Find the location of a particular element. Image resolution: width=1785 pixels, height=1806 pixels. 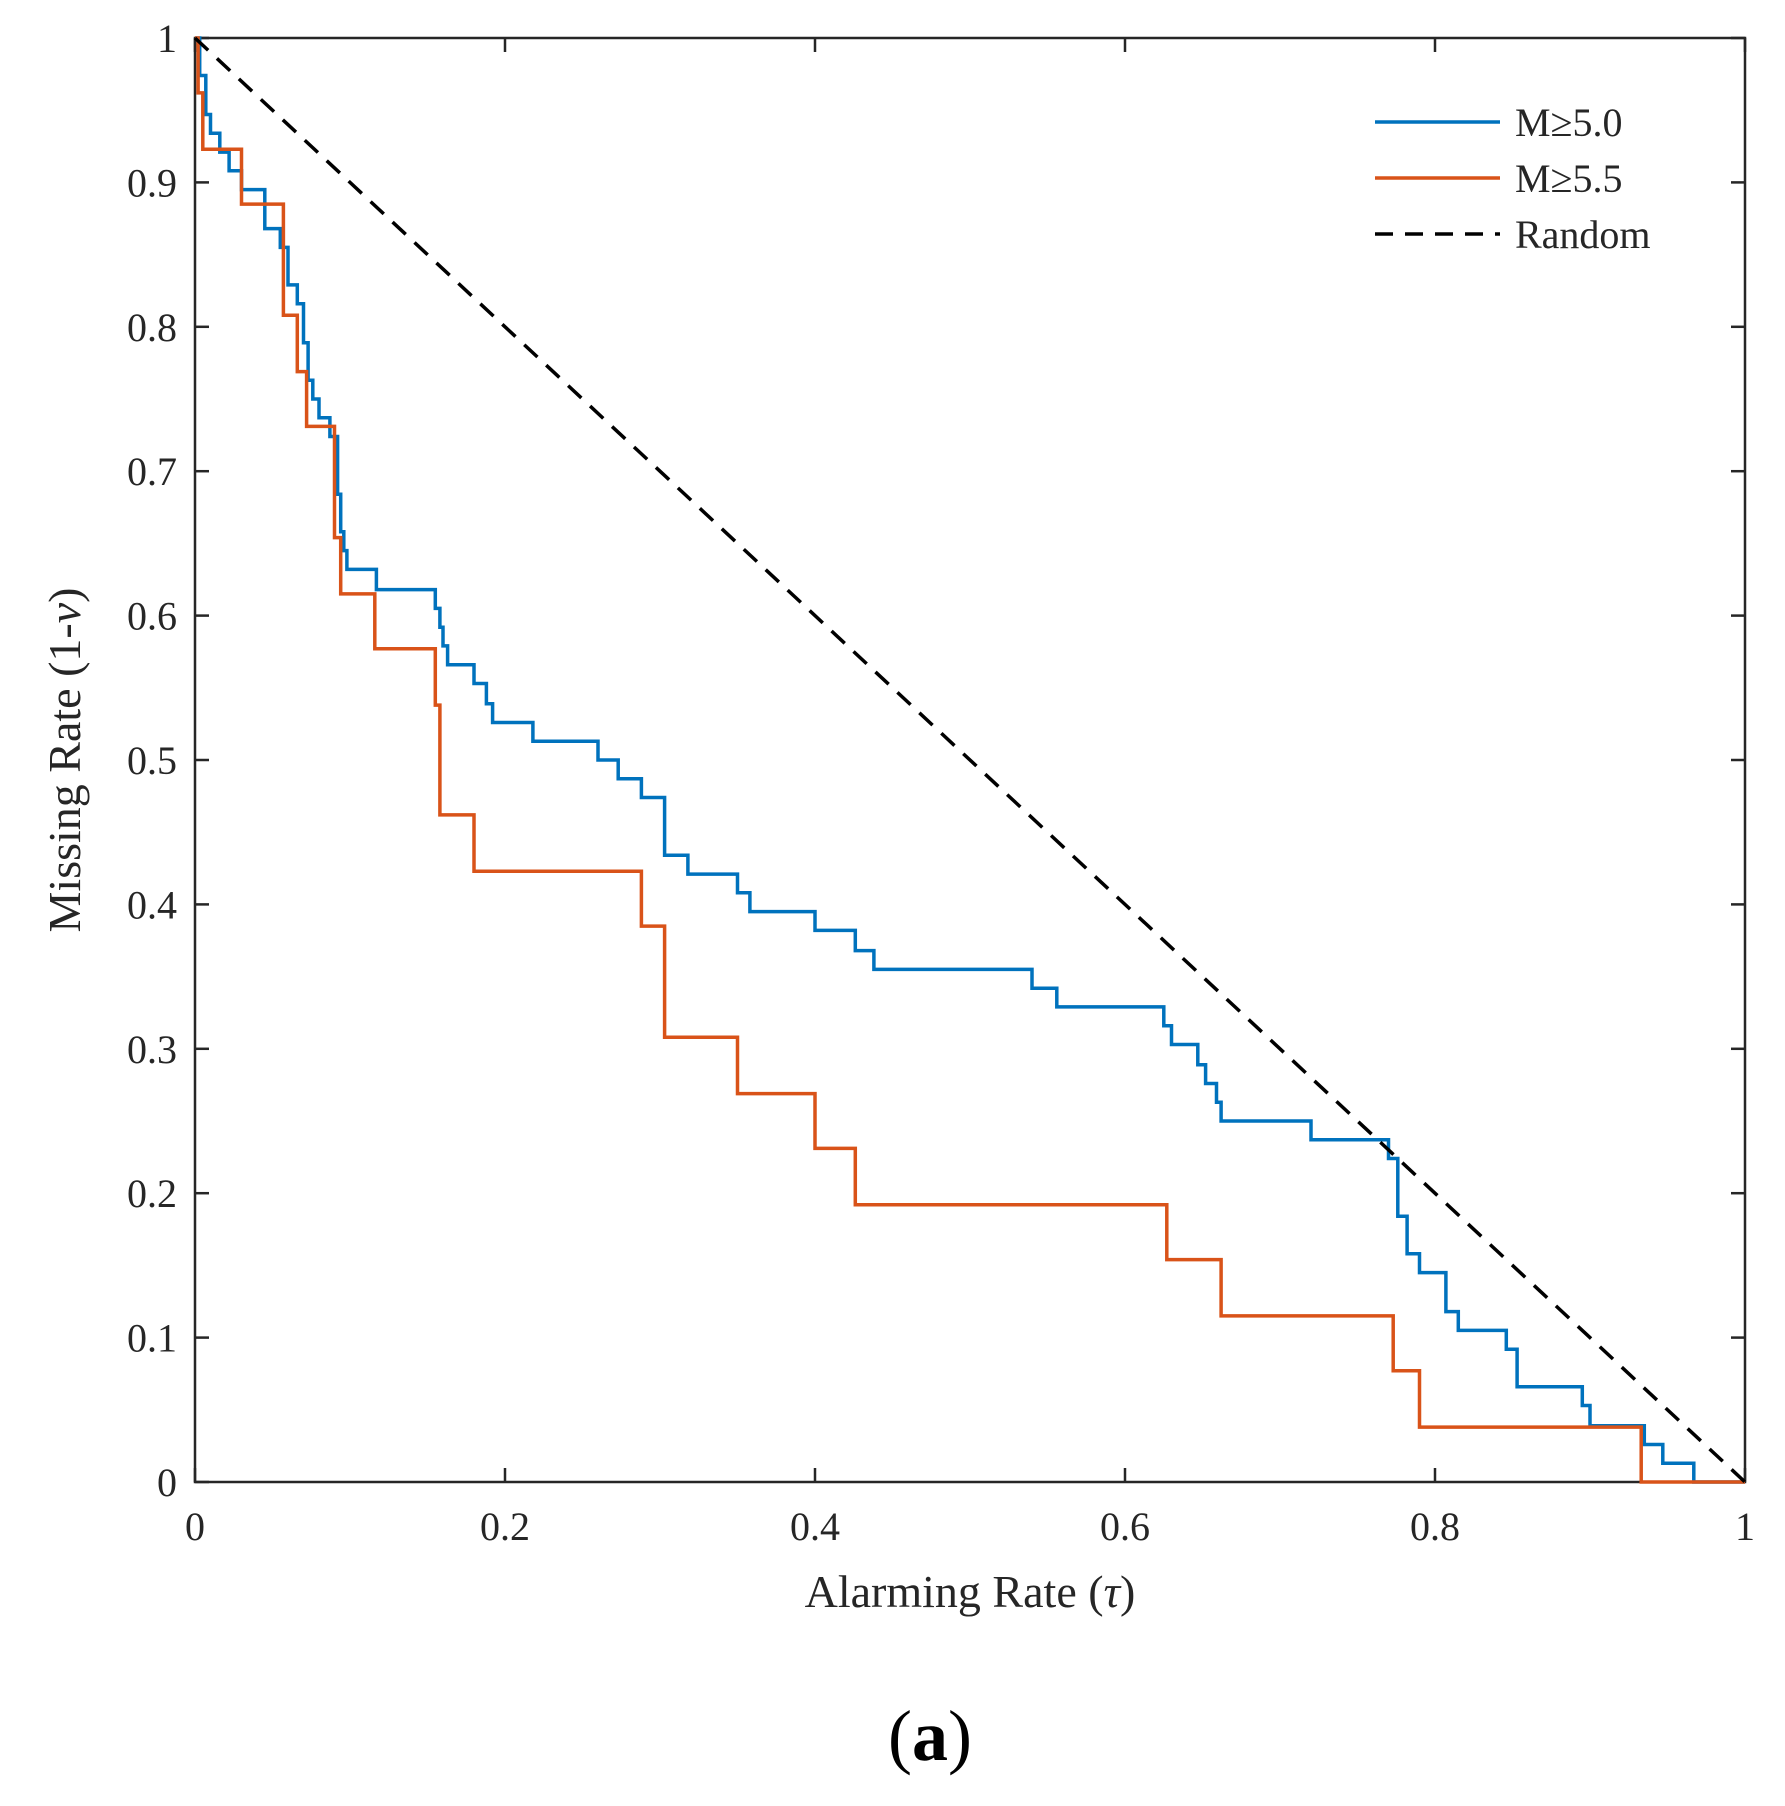

x-axis-title-main: Alarming Rate ( is located at coordinates (954, 1591).